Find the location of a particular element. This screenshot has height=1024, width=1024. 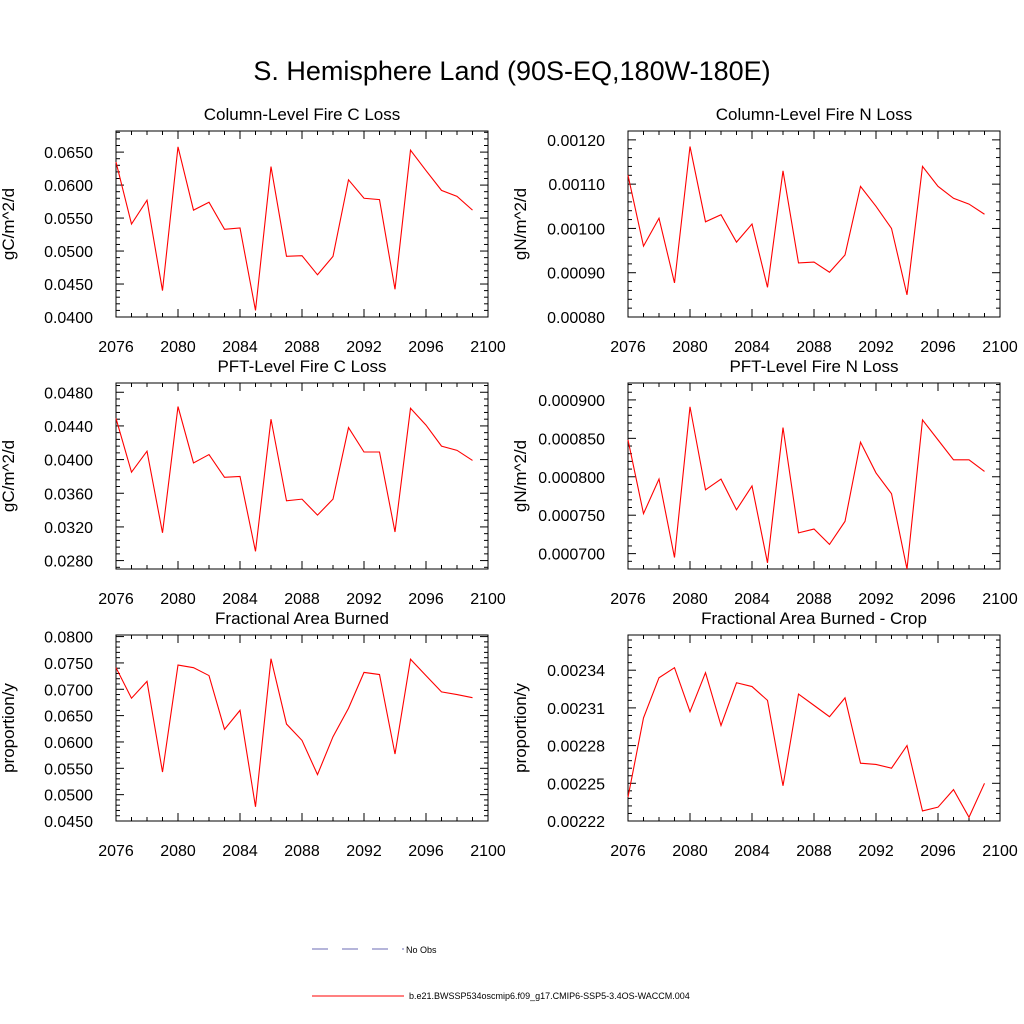

panel-4-ytick-label: 0.000900 is located at coordinates (571, 401).